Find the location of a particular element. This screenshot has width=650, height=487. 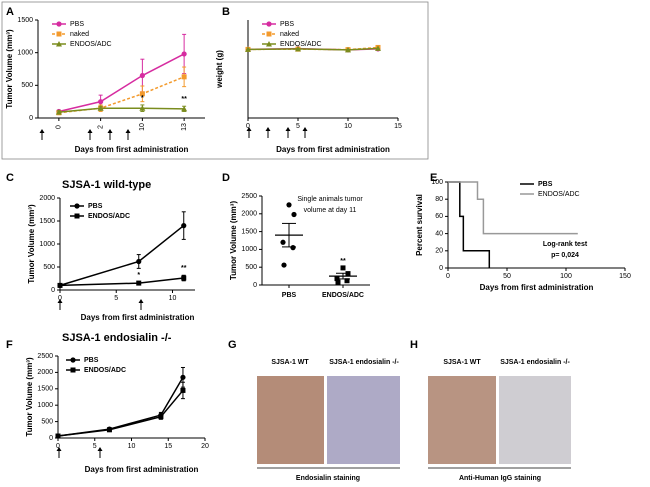

footer: Anti-Human IgG staining is located at coordinates (500, 478).